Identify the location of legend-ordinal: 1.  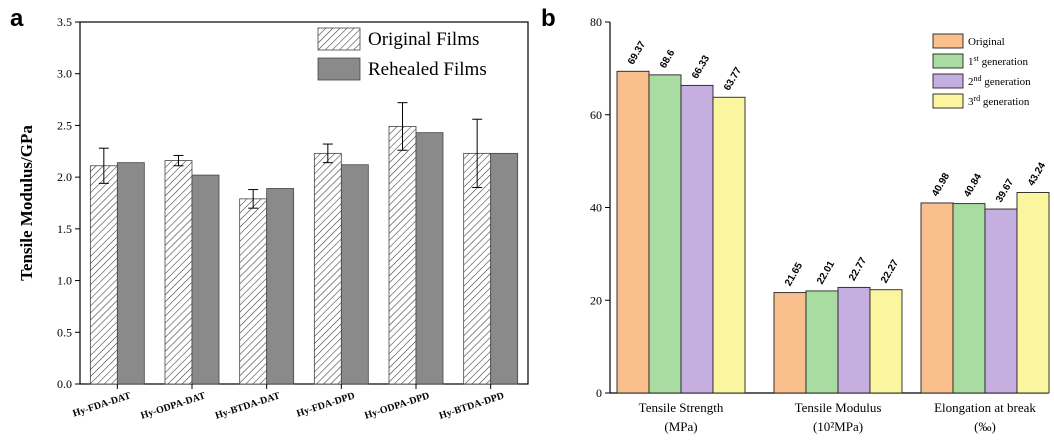
(971, 62).